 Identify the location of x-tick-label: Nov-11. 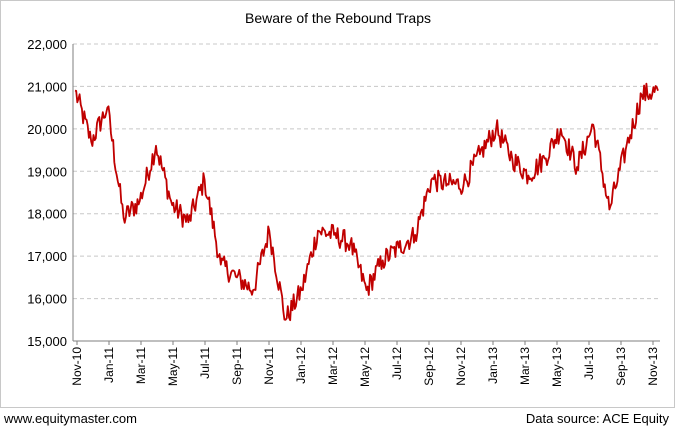
(269, 366).